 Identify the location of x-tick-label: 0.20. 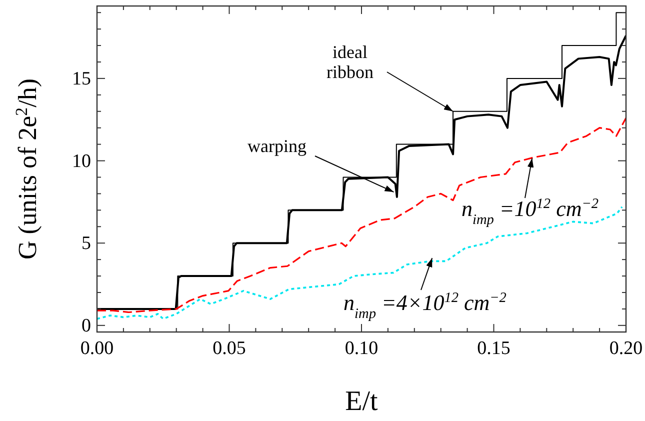
(626, 348).